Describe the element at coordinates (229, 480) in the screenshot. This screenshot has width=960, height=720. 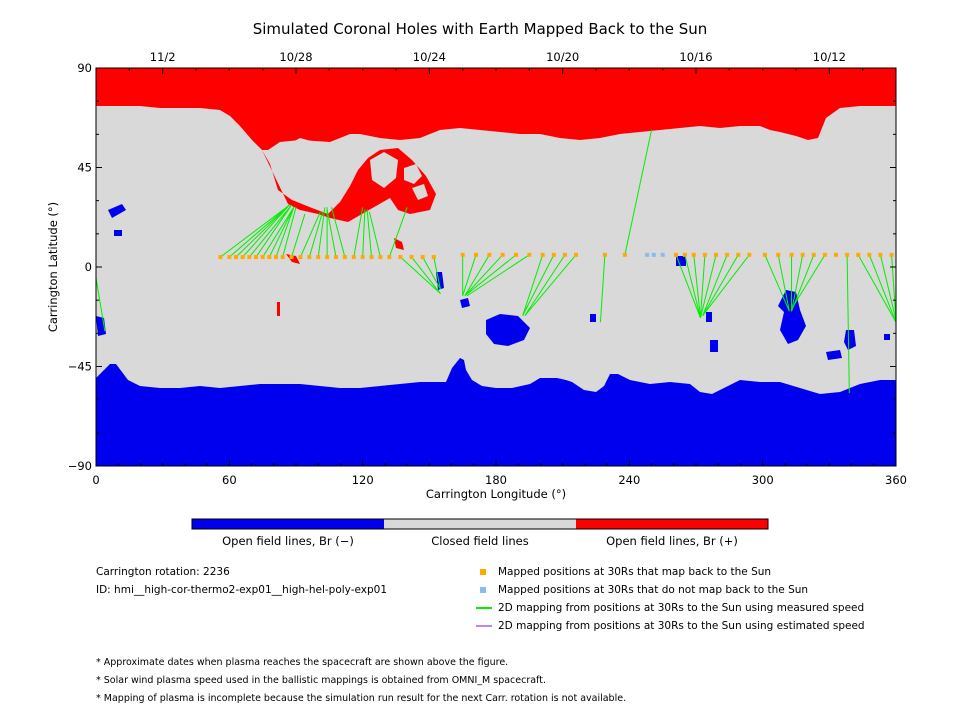
I see `x-tick-label: 60` at that location.